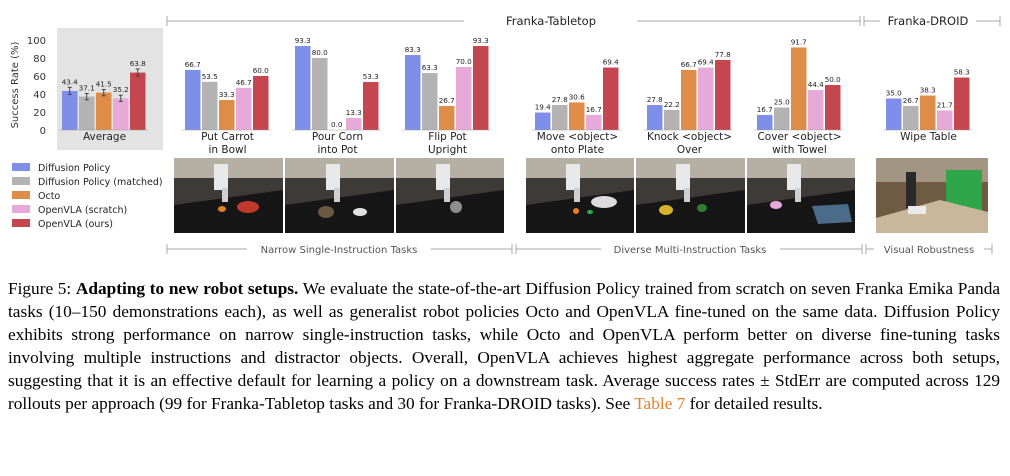 The width and height of the screenshot is (1010, 476). Describe the element at coordinates (689, 137) in the screenshot. I see `task-label: Knock <object>` at that location.